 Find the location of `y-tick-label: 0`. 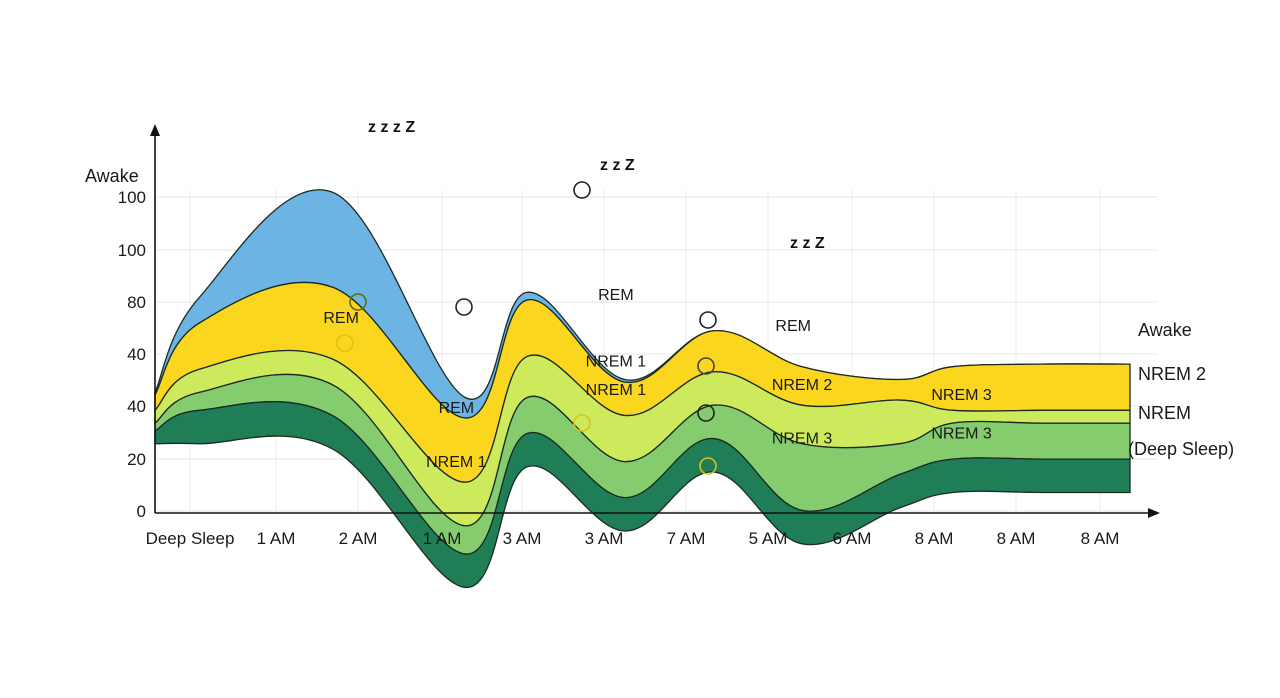

y-tick-label: 0 is located at coordinates (141, 511).